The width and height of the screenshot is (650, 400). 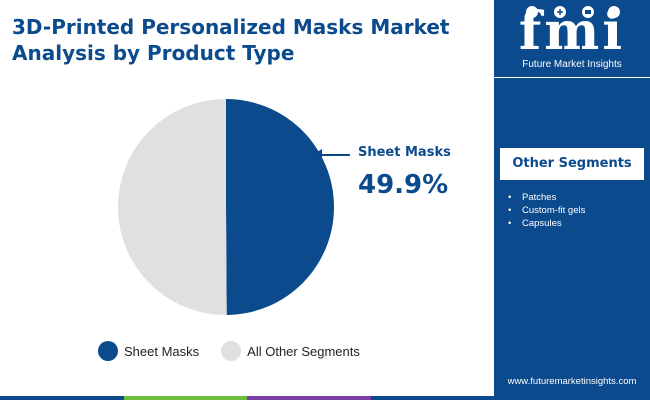 I want to click on other-segments-title: Other Segments, so click(x=572, y=164).